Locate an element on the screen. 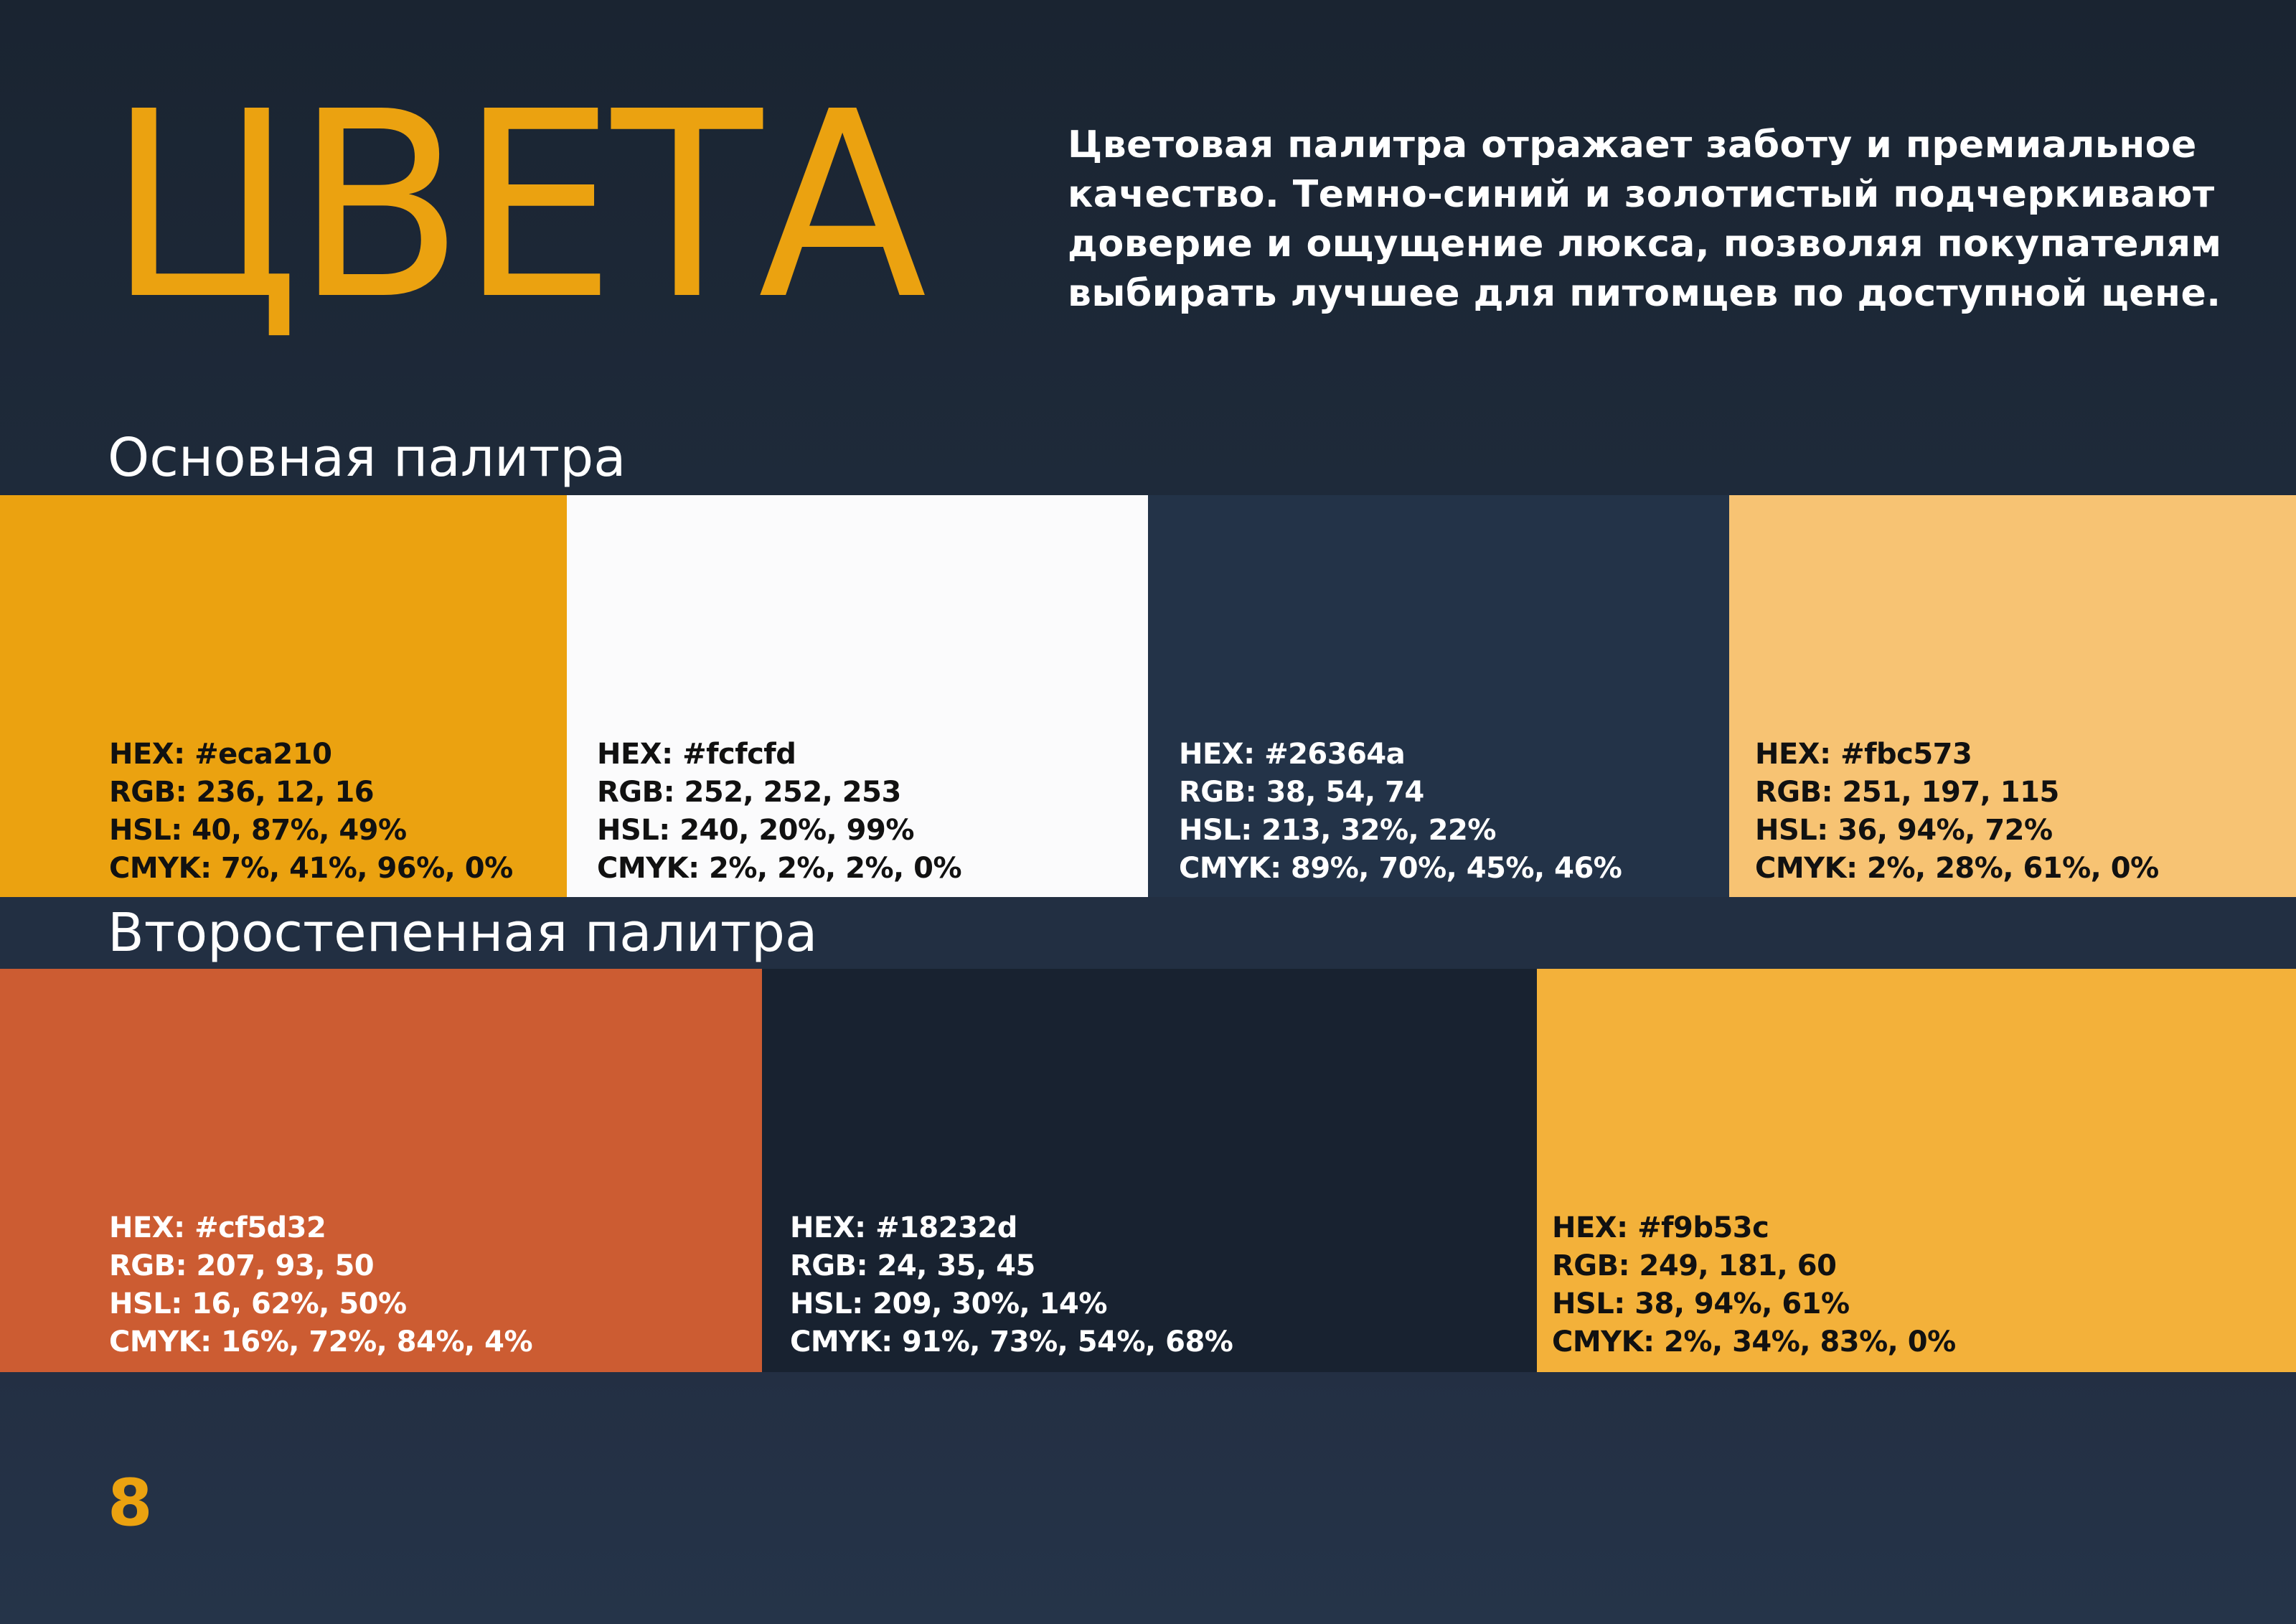  swatch-hsl: HSL: 240, 20%, 99% is located at coordinates (755, 830).